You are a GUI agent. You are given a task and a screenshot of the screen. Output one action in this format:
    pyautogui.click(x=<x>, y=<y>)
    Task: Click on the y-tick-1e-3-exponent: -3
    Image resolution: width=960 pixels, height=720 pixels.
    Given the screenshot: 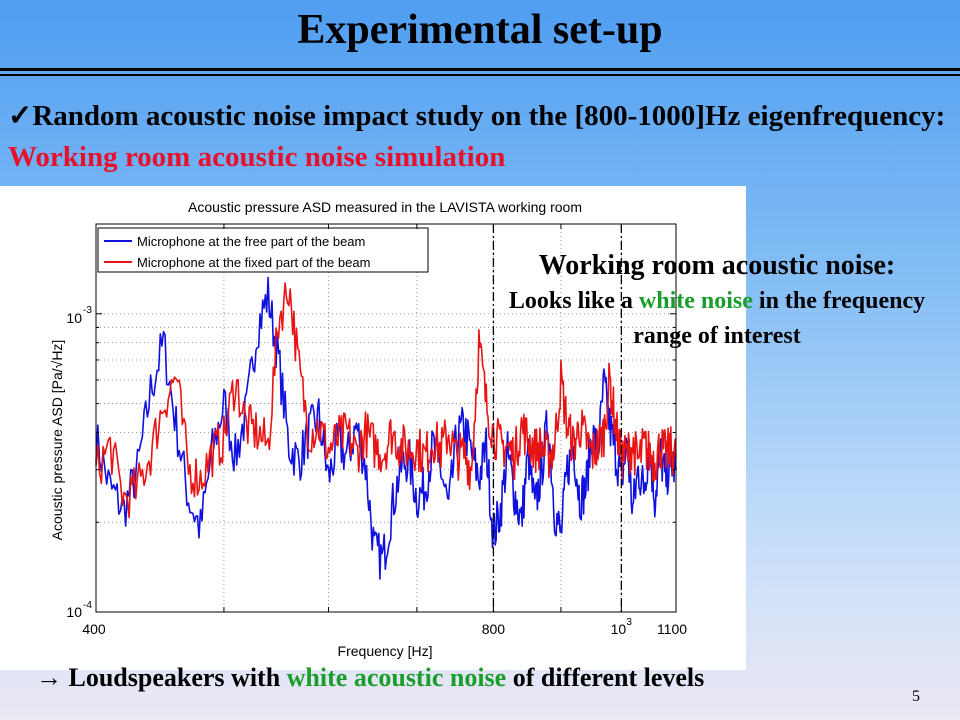 What is the action you would take?
    pyautogui.click(x=87, y=310)
    